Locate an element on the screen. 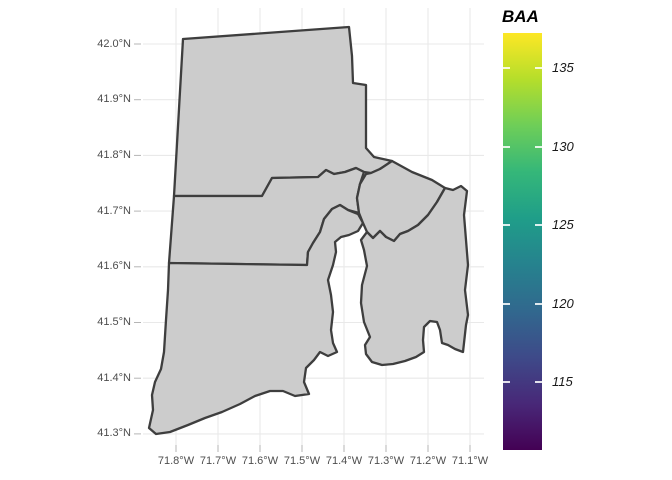 The image size is (672, 480). legend-title: BAA is located at coordinates (520, 16).